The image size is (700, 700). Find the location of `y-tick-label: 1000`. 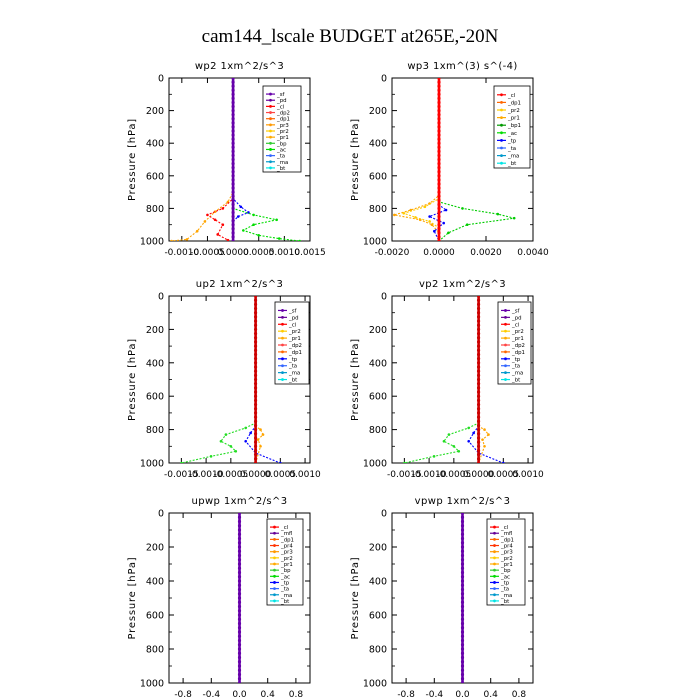

y-tick-label: 1000 is located at coordinates (375, 684).